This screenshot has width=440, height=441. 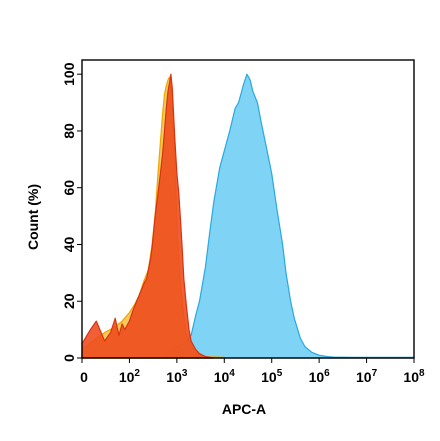 I want to click on x-tick-label: 10⁵, so click(x=272, y=376).